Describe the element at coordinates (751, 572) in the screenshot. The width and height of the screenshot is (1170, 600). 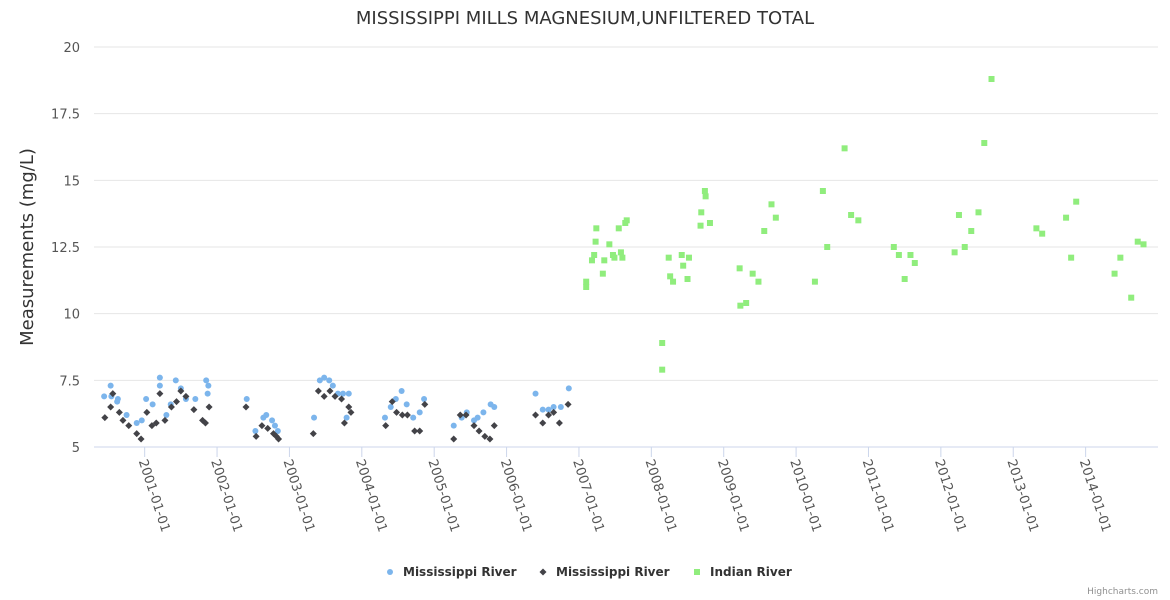
I see `legend-label: Indian River` at that location.